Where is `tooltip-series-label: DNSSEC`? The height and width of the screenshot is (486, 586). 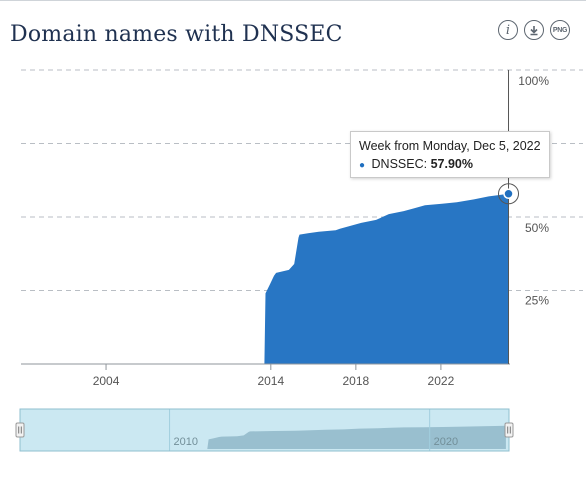
tooltip-series-label: DNSSEC is located at coordinates (397, 164).